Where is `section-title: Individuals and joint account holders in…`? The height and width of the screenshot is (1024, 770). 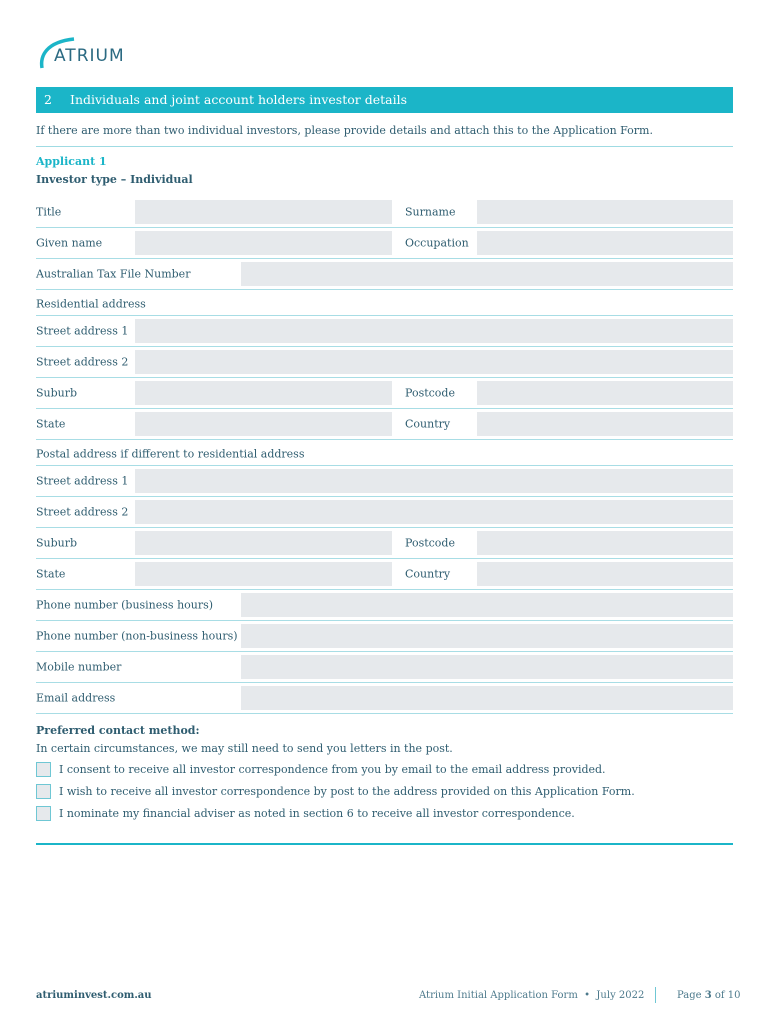
section-title: Individuals and joint account holders in… is located at coordinates (238, 99).